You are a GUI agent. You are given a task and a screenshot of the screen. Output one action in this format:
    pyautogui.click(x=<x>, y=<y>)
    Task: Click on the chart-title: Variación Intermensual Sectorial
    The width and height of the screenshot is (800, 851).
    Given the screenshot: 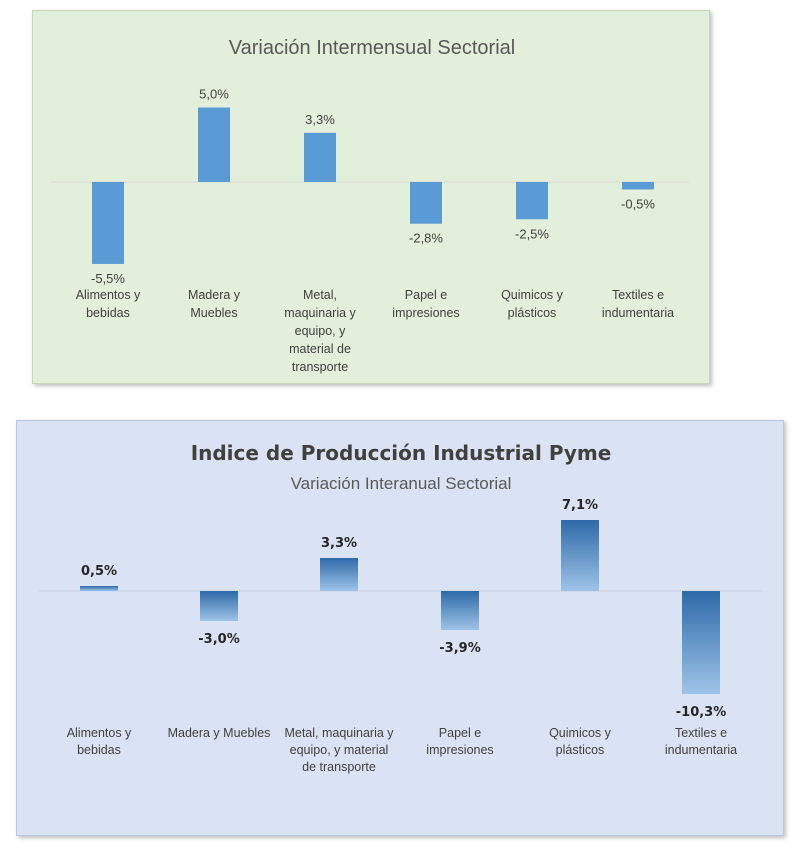 What is the action you would take?
    pyautogui.click(x=372, y=48)
    